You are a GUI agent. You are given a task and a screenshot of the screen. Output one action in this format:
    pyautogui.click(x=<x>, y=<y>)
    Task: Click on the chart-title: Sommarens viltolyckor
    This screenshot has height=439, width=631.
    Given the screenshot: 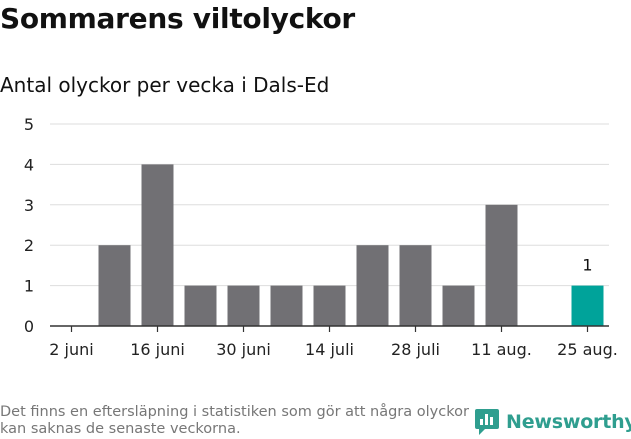 What is the action you would take?
    pyautogui.click(x=177, y=18)
    